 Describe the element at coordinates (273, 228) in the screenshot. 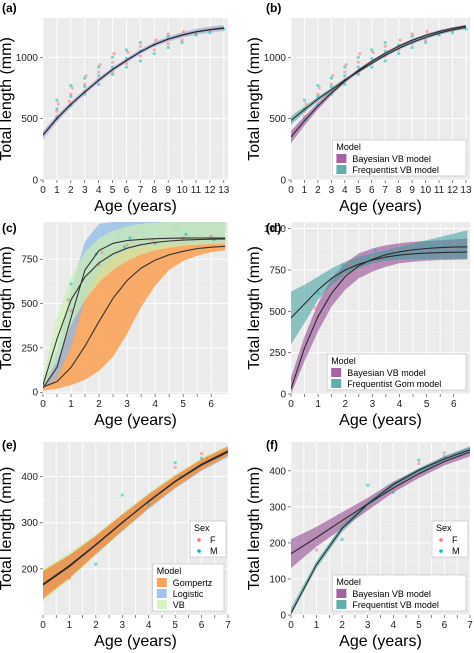

I see `panel-tag: (d)` at that location.